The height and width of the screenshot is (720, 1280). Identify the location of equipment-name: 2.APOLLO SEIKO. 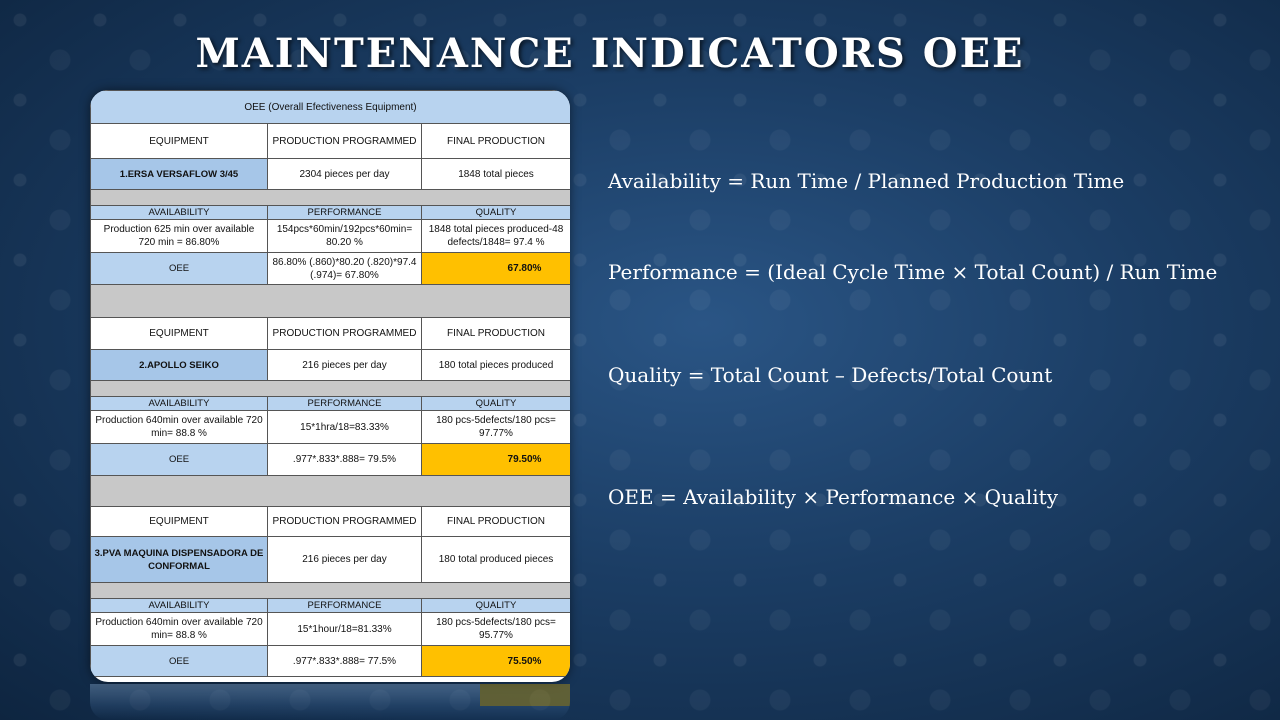
(179, 365).